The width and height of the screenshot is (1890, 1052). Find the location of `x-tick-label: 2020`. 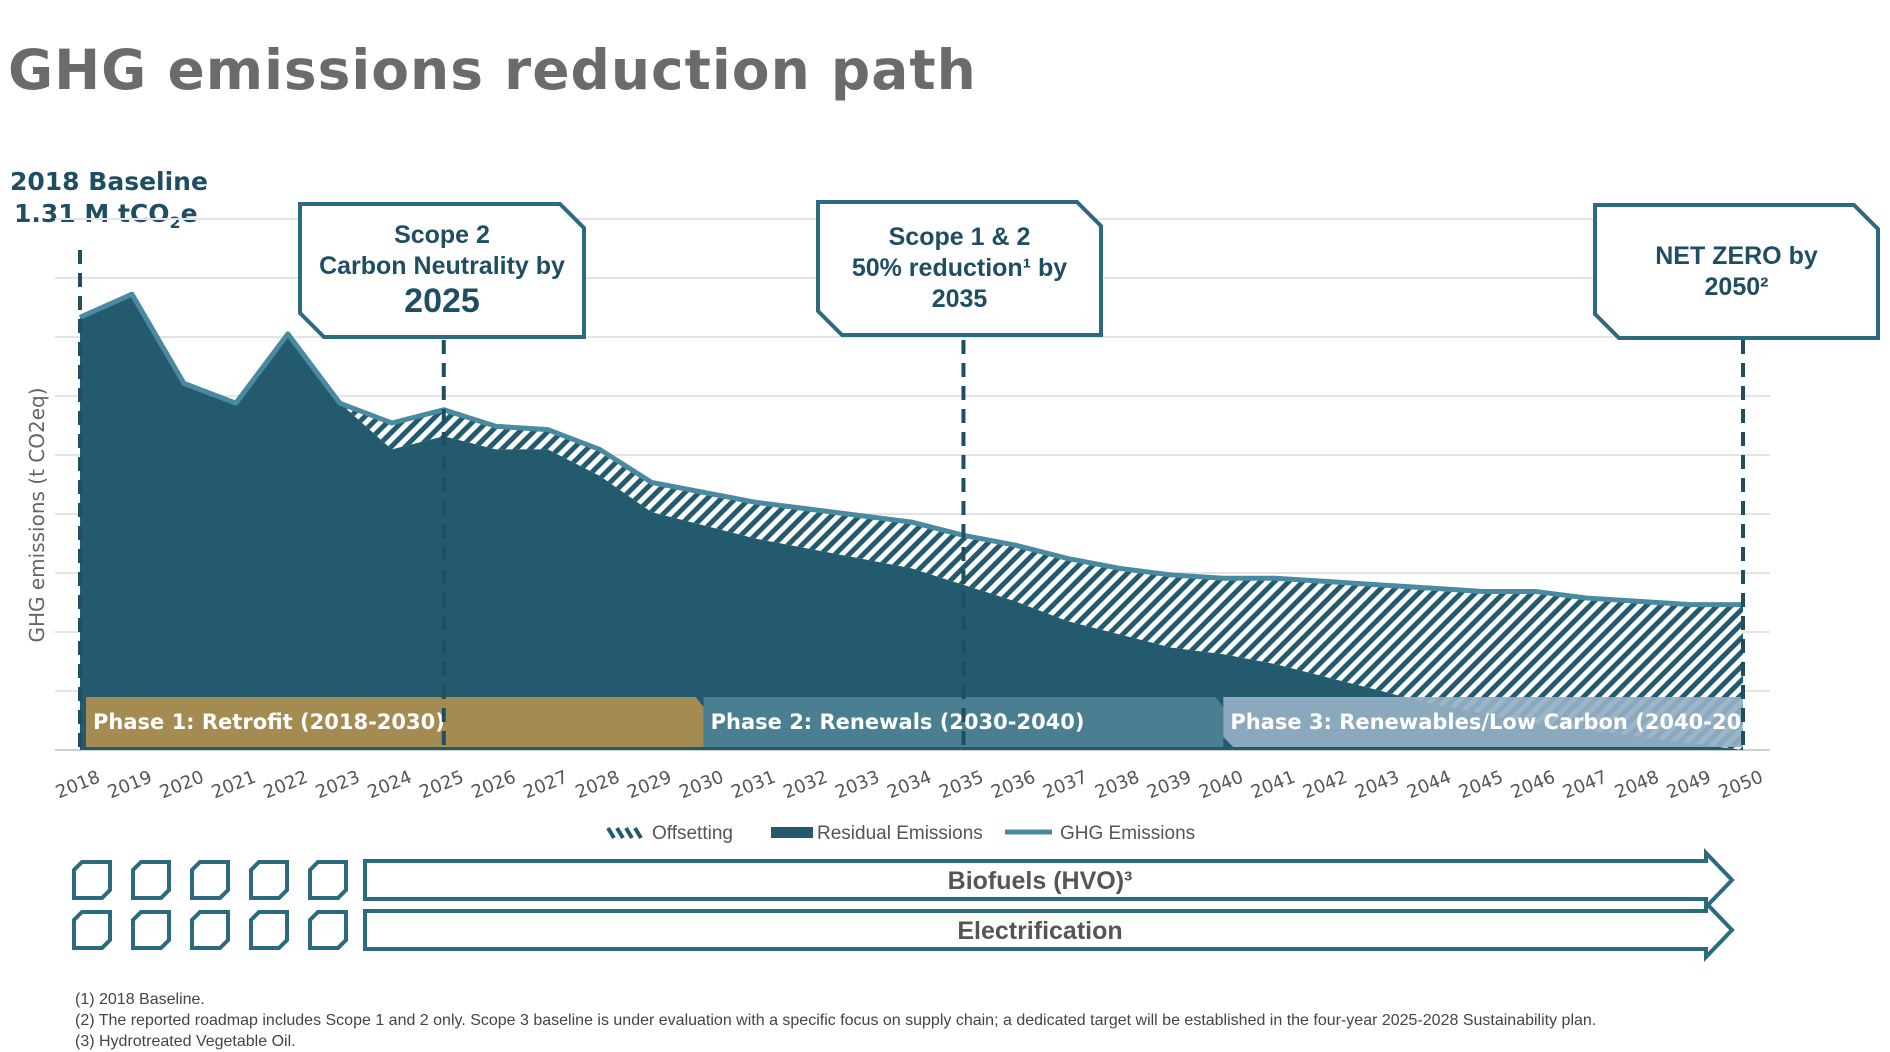

x-tick-label: 2020 is located at coordinates (182, 785).